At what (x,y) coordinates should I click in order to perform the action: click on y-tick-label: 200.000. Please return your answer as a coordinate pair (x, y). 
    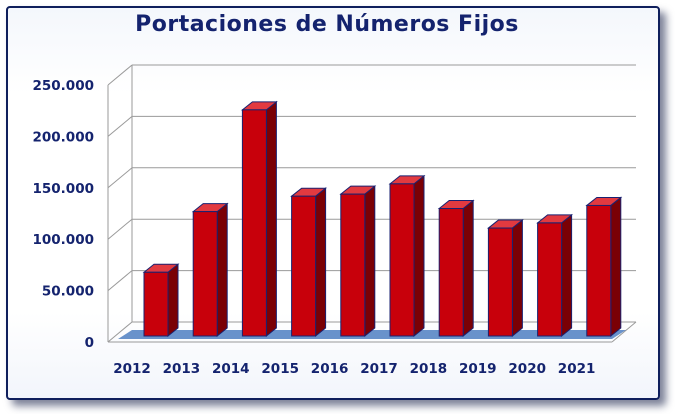
    Looking at the image, I should click on (64, 137).